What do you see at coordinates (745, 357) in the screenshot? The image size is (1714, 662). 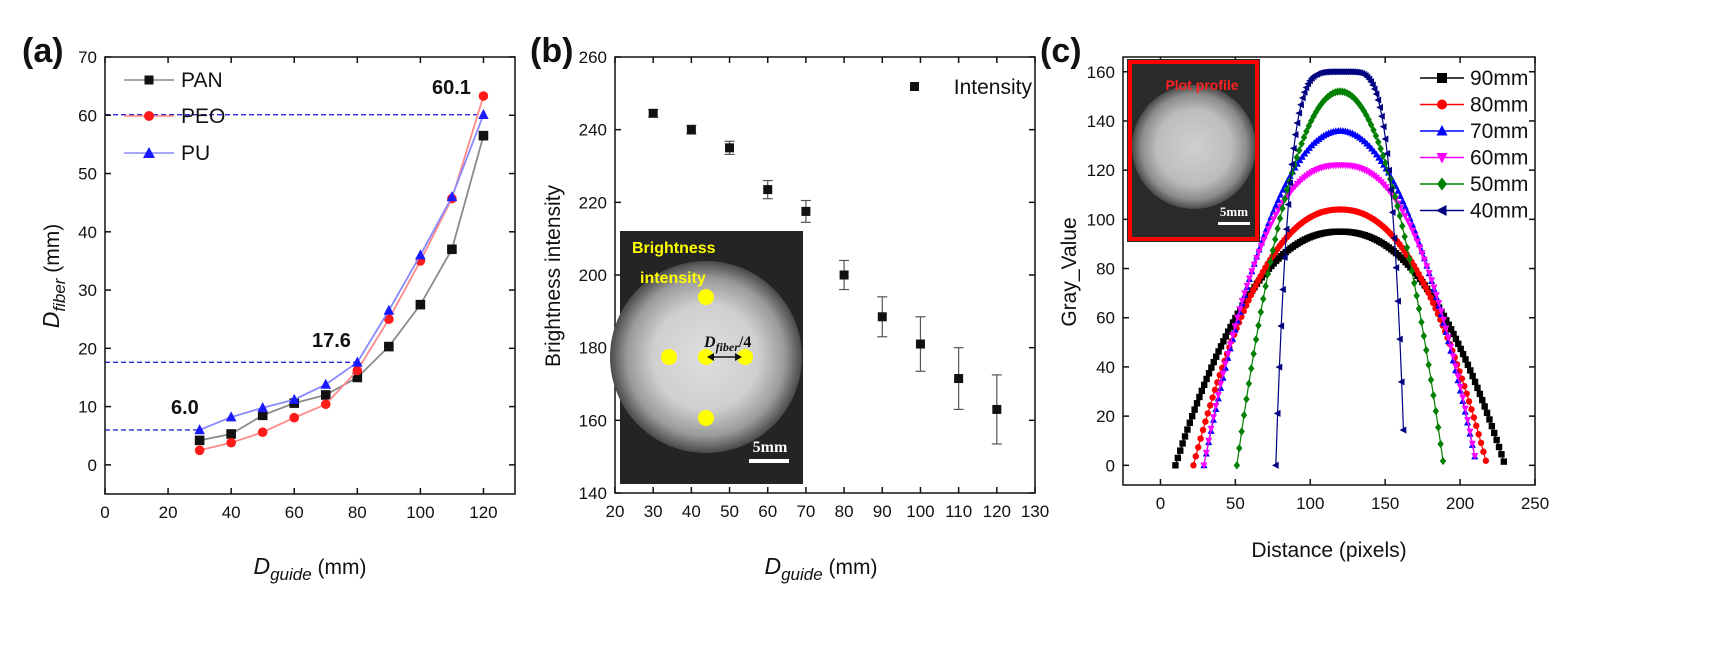 I see `inset-point-right` at bounding box center [745, 357].